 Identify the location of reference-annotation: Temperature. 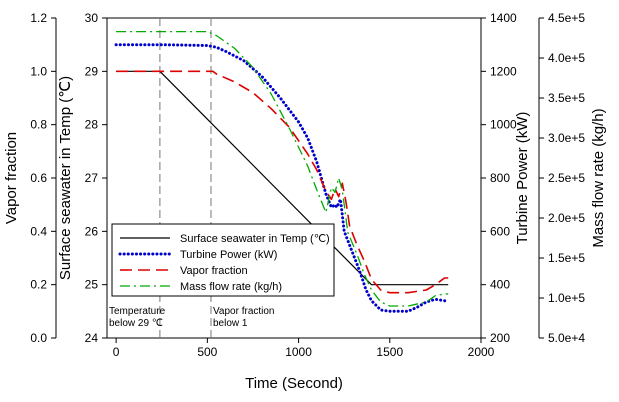
(137, 311).